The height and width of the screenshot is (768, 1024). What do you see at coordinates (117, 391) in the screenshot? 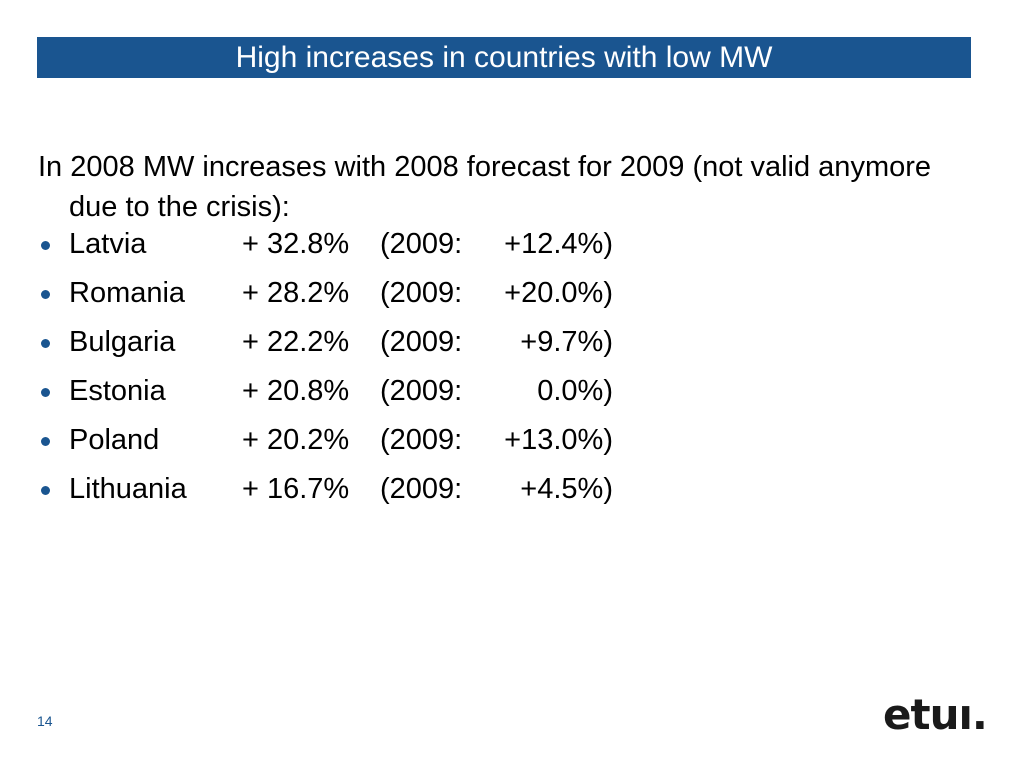
I see `country-name: Estonia` at bounding box center [117, 391].